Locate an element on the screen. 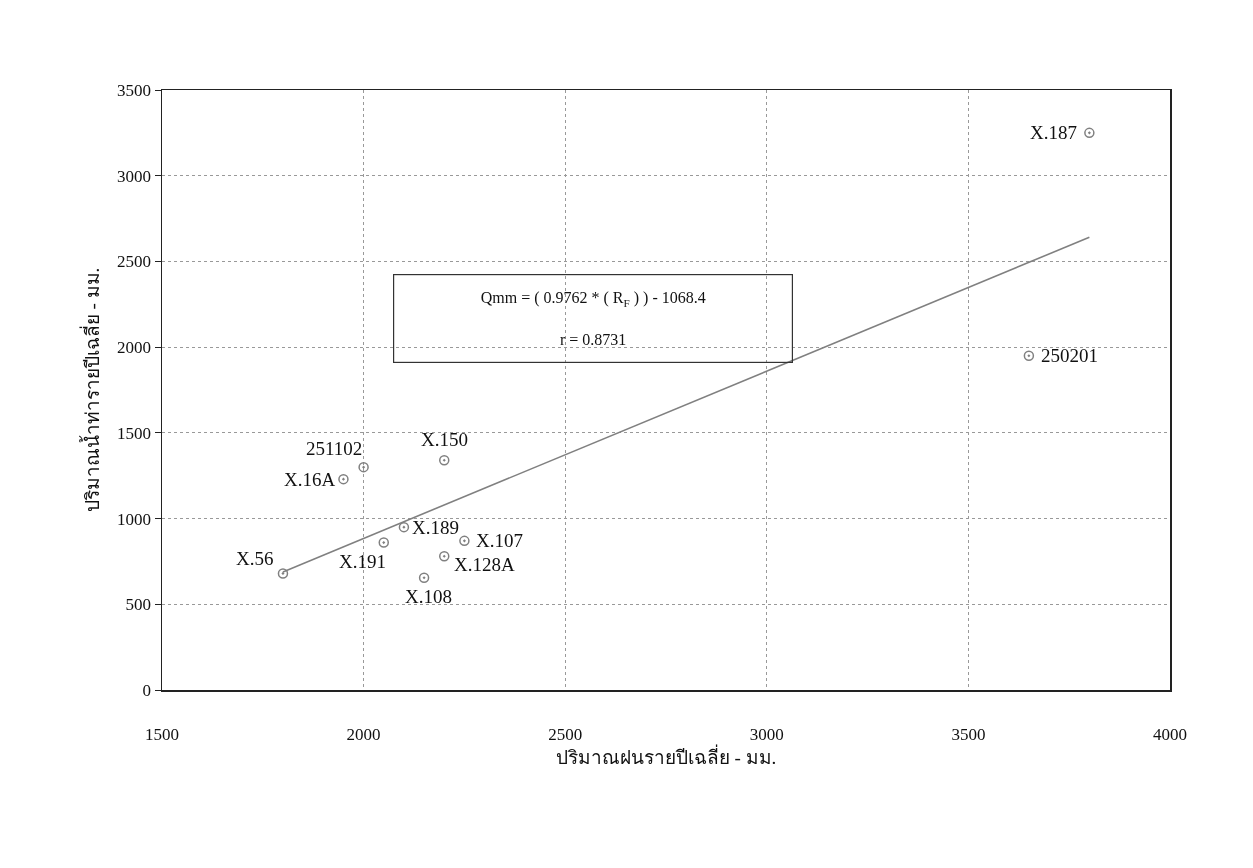 The height and width of the screenshot is (868, 1253). x-tick-label: 2500 is located at coordinates (565, 734).